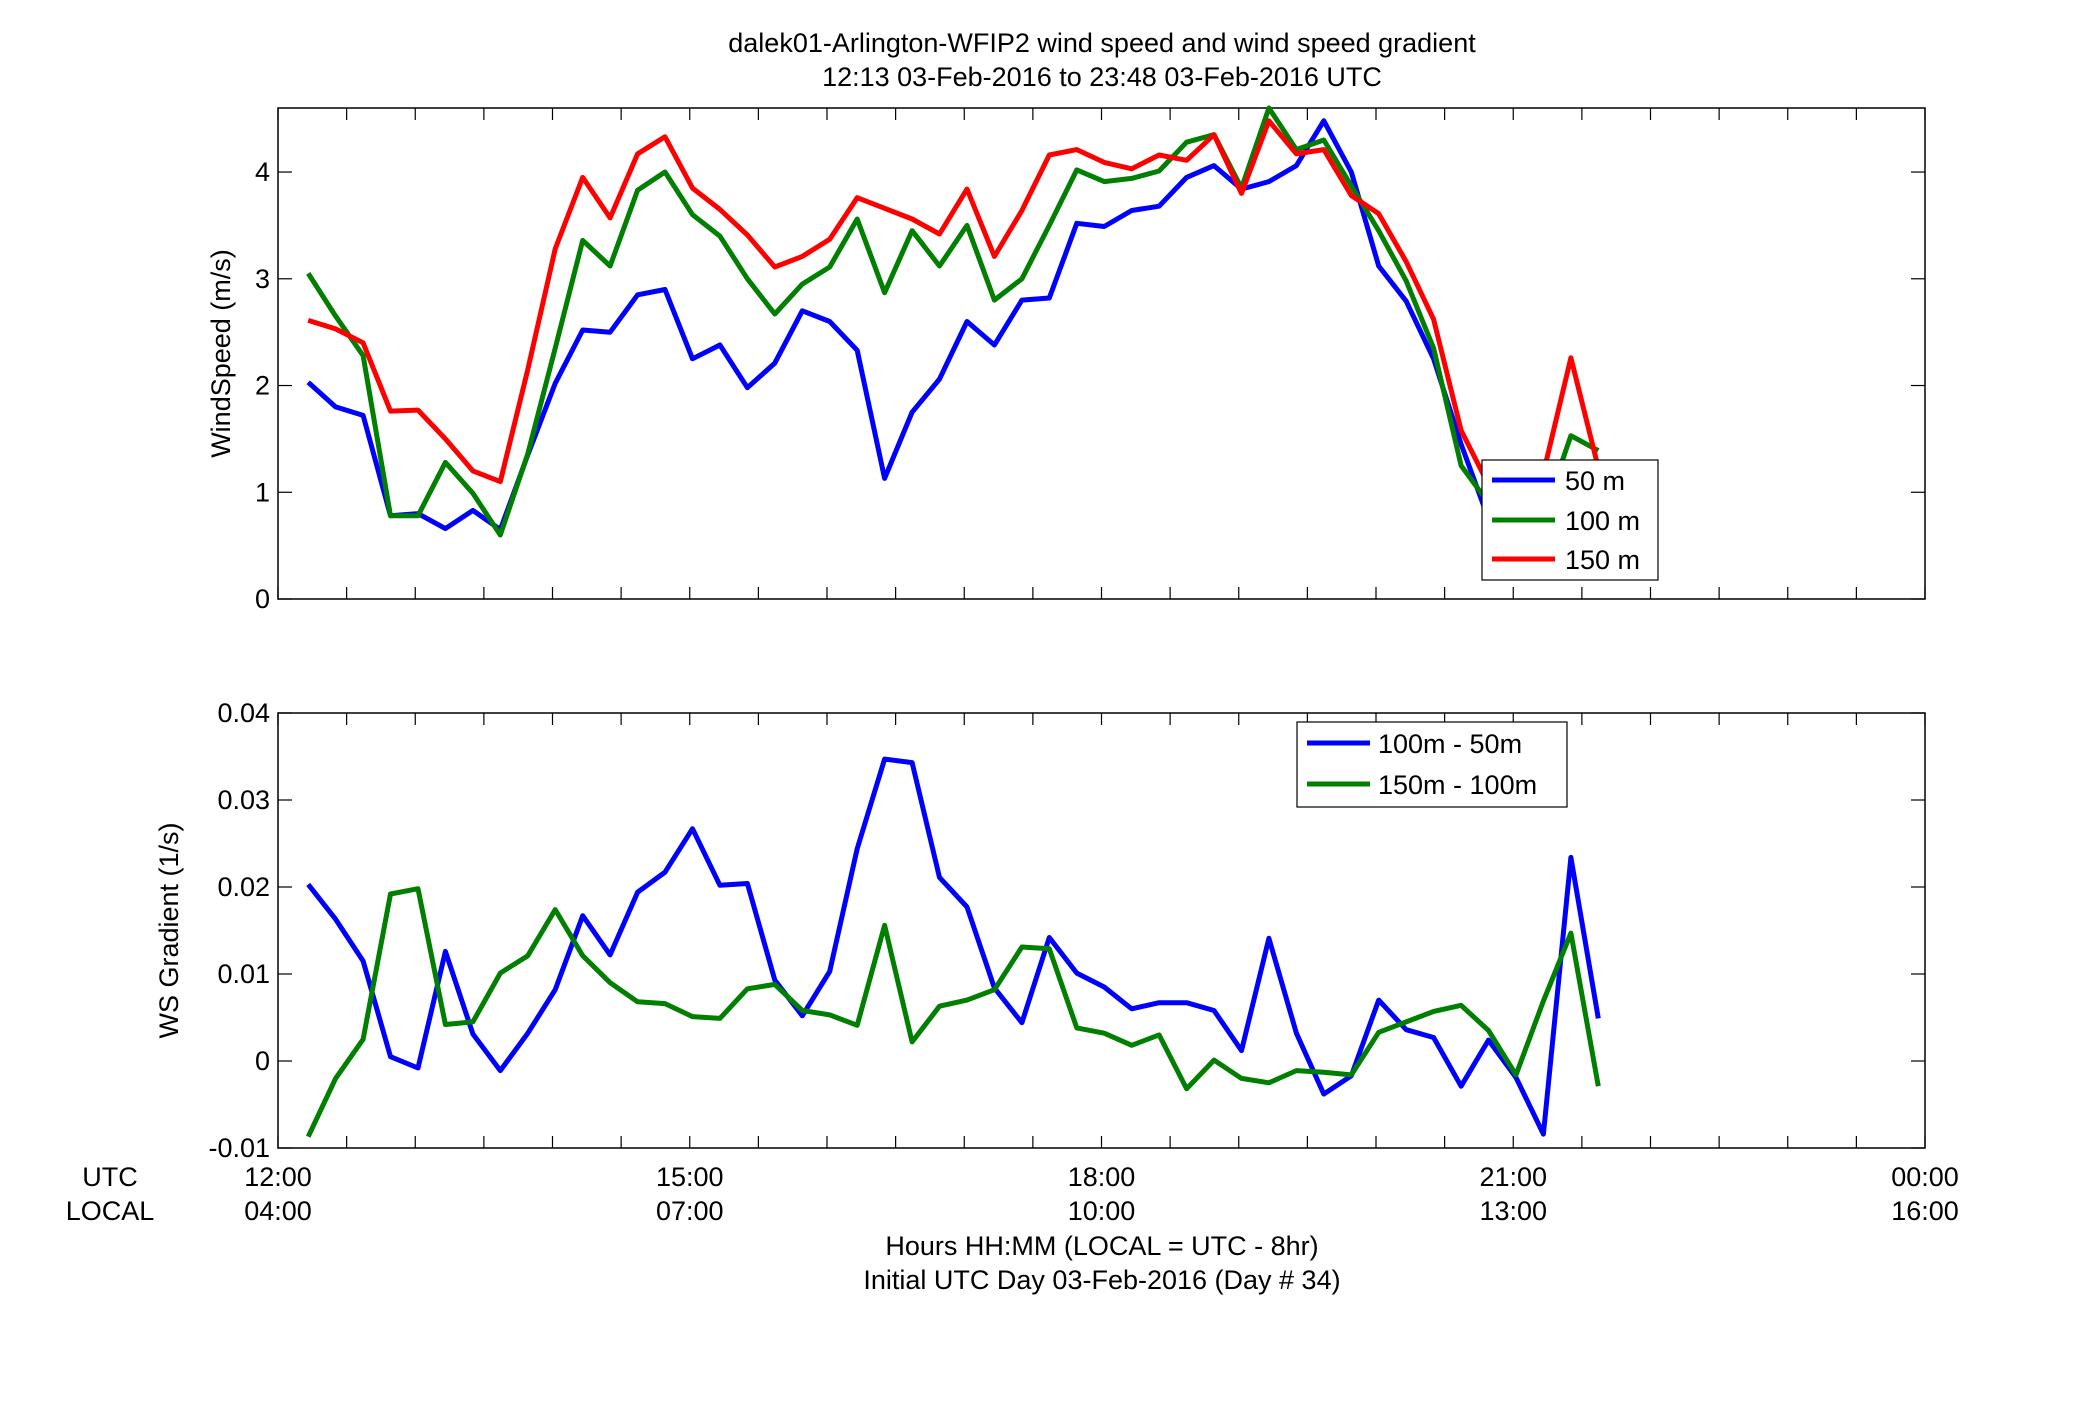 Image resolution: width=2098 pixels, height=1425 pixels. I want to click on x-axis-label-line2: Initial UTC Day 03-Feb-2016 (Day # 34), so click(1101, 1280).